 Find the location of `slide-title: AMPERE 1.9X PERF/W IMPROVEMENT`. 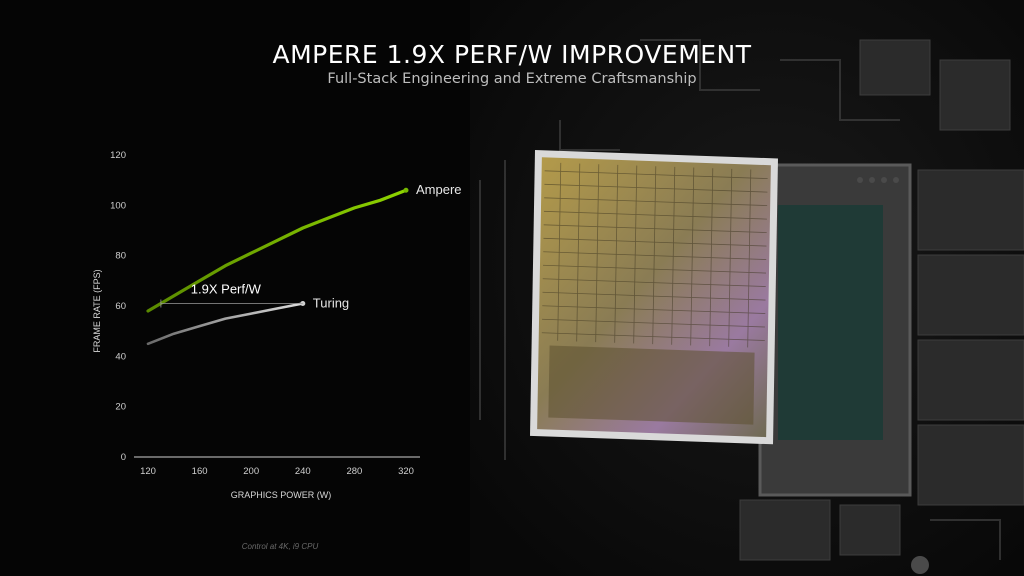

slide-title: AMPERE 1.9X PERF/W IMPROVEMENT is located at coordinates (512, 54).